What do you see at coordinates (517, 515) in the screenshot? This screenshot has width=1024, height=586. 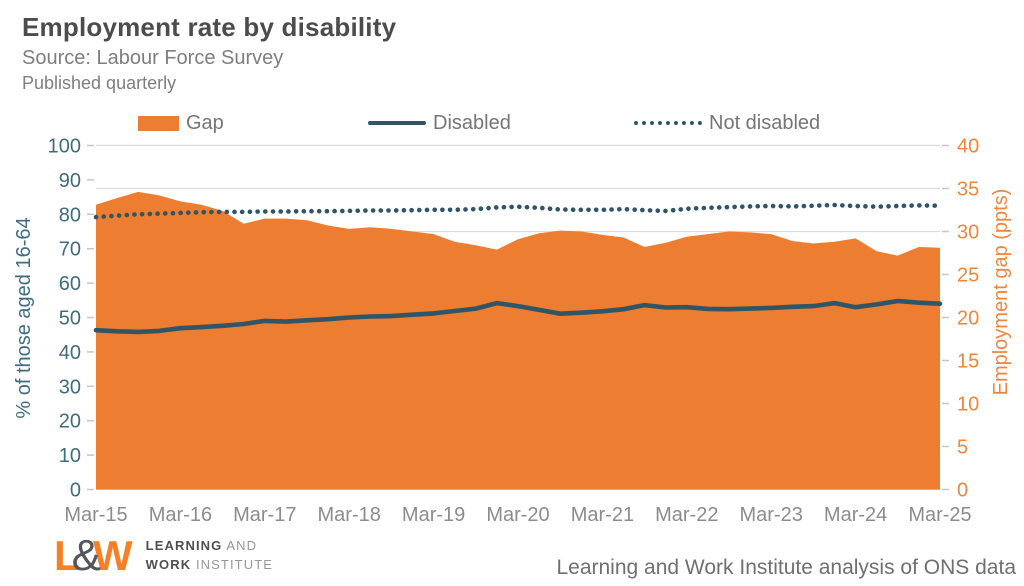 I see `x-axis-tick-label: Mar-20` at bounding box center [517, 515].